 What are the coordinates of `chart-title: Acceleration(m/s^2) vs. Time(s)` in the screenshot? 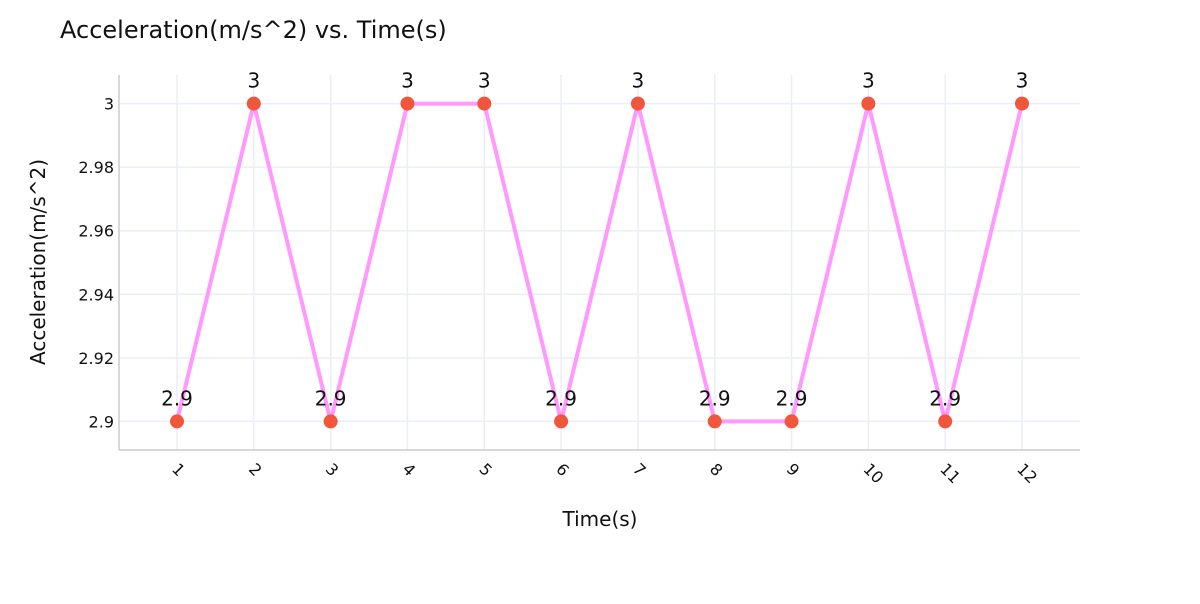 It's located at (253, 30).